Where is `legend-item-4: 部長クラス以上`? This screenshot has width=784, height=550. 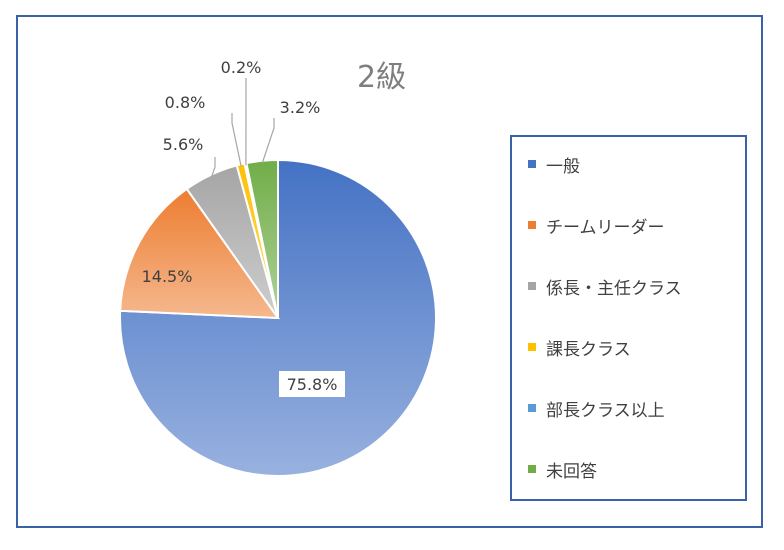
legend-item-4: 部長クラス以上 is located at coordinates (596, 408).